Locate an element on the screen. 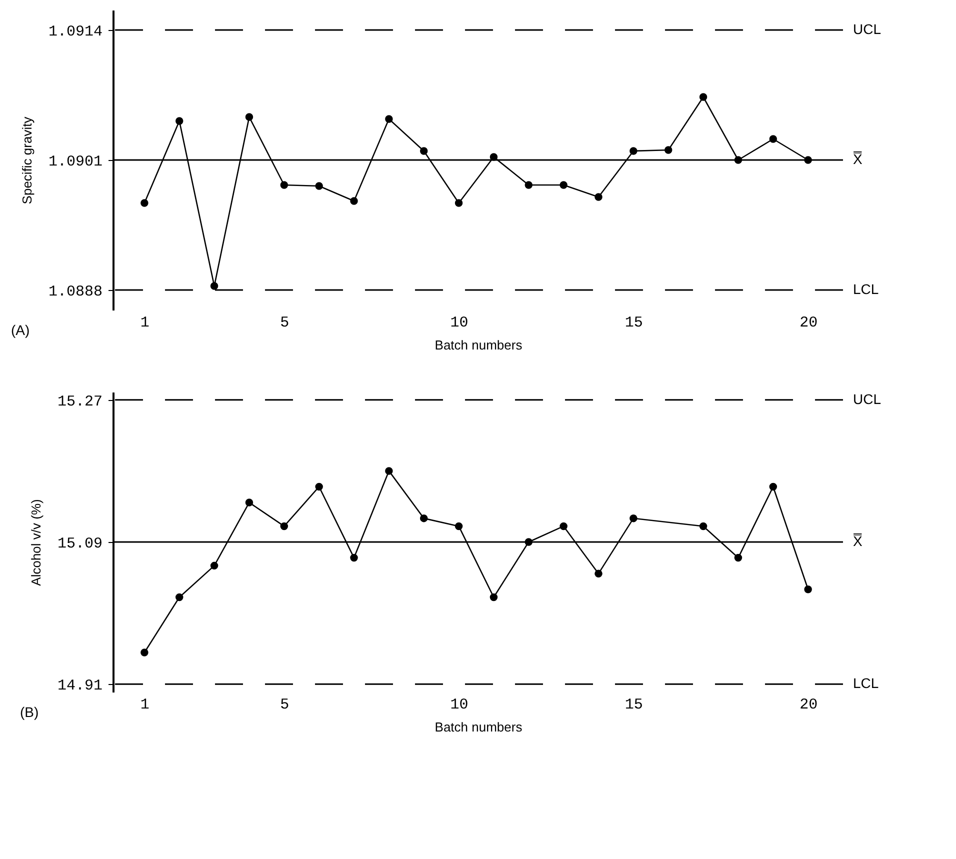  y-tick-label: 1.0888 is located at coordinates (75, 292).